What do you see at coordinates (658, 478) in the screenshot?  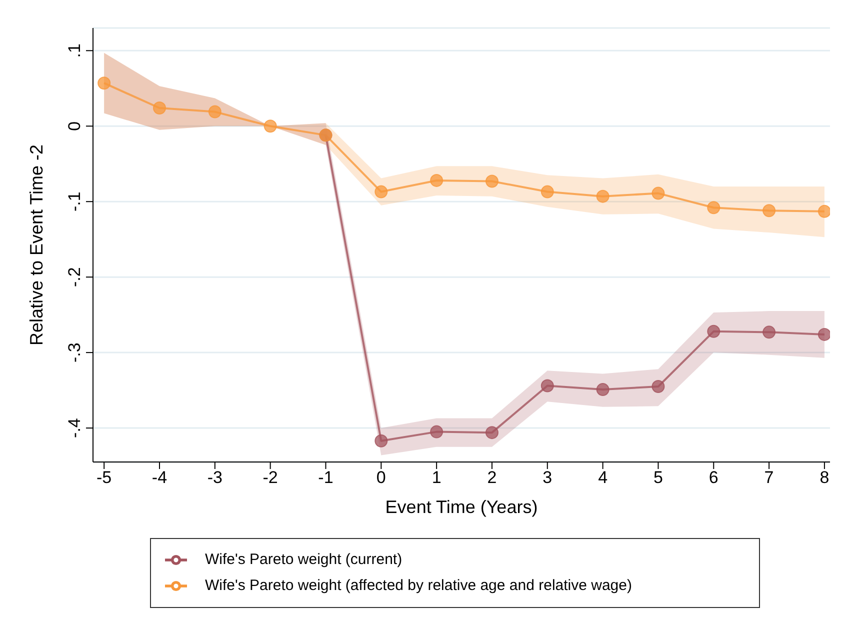 I see `x-tick-label: 5` at bounding box center [658, 478].